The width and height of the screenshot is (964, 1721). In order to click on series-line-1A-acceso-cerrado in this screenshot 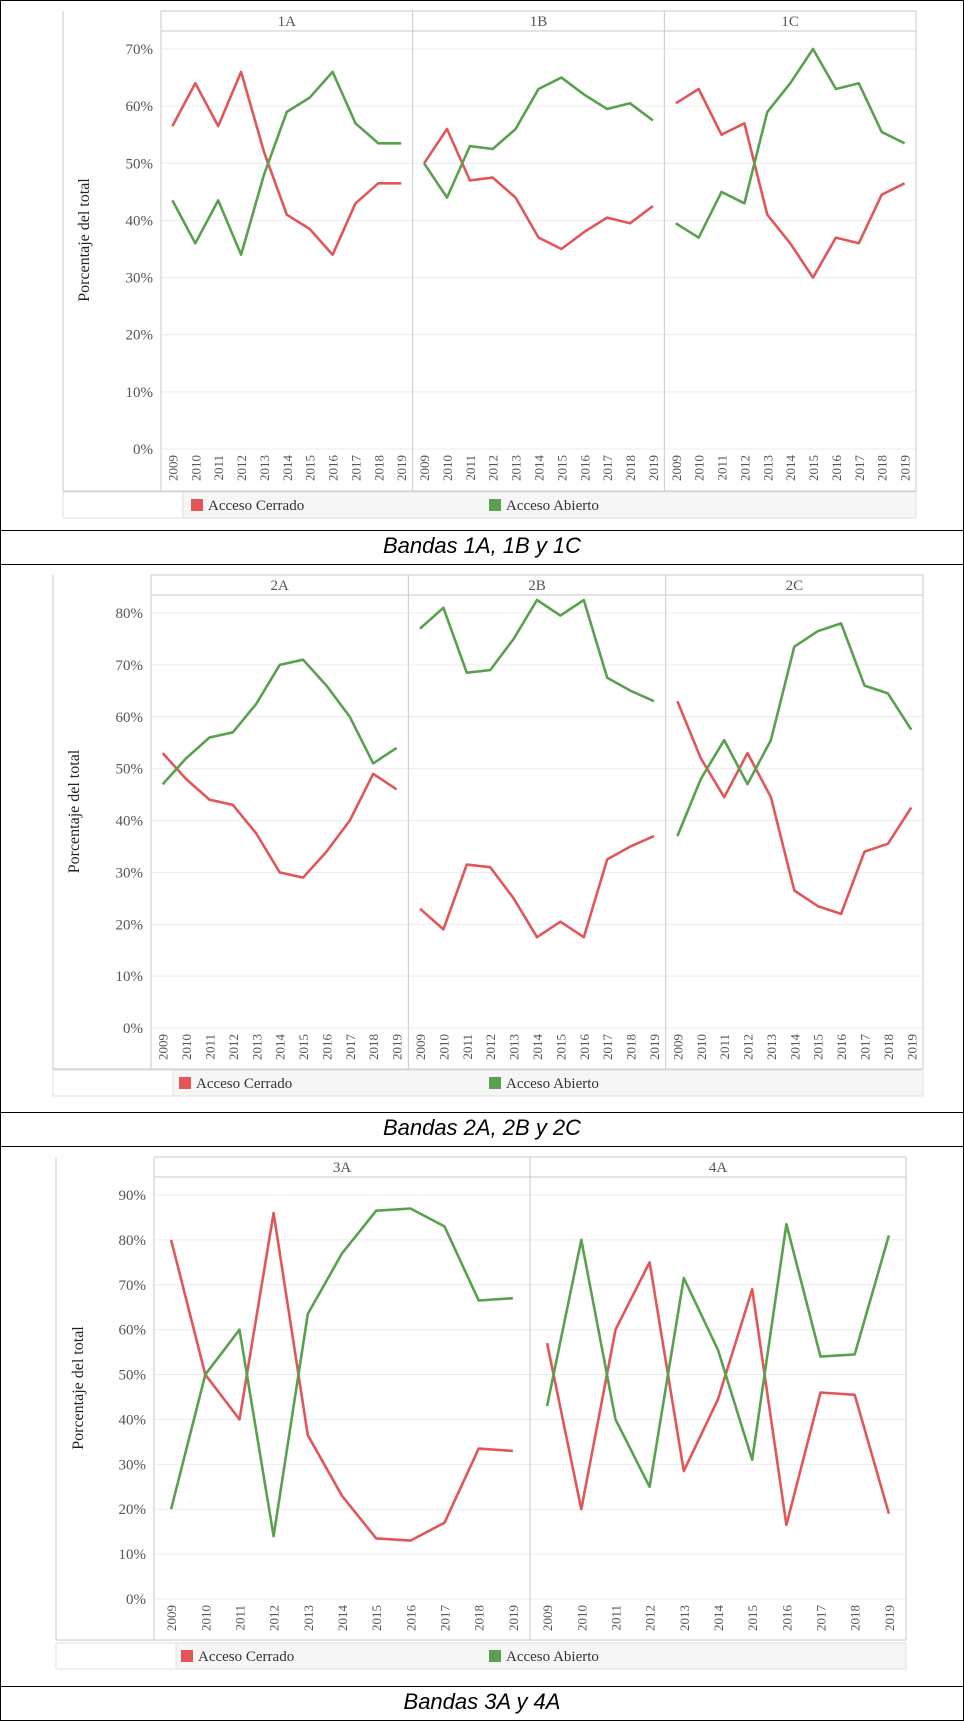, I will do `click(286, 163)`.